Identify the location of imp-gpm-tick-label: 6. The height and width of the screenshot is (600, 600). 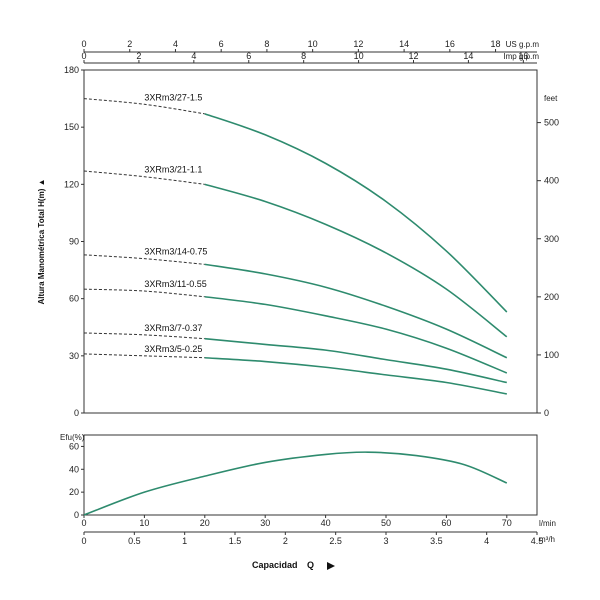
(248, 56).